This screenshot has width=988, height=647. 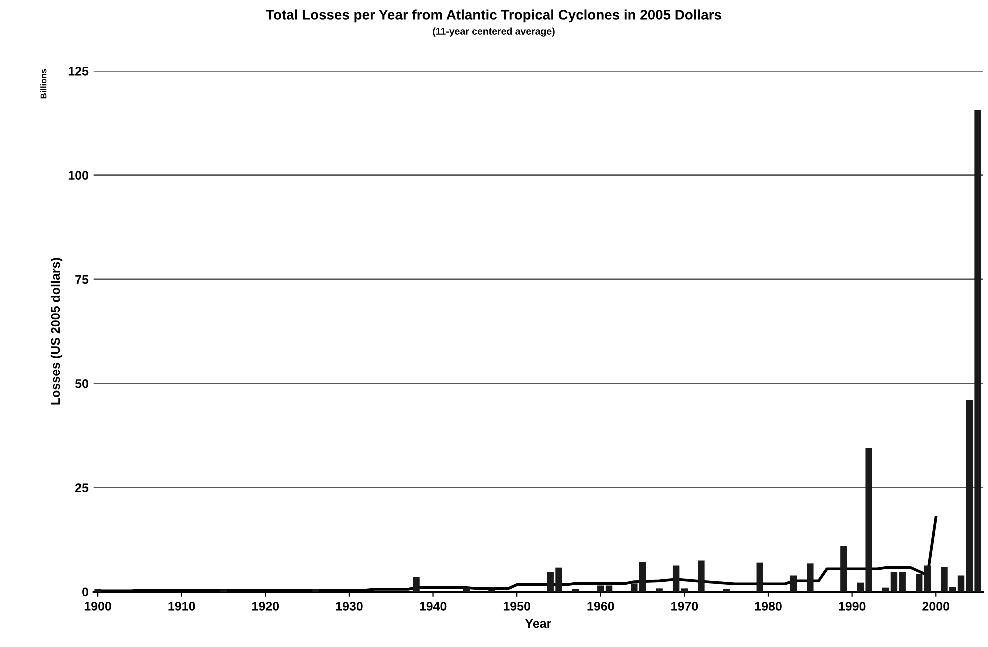 I want to click on x-tick-label: 1970, so click(x=685, y=606).